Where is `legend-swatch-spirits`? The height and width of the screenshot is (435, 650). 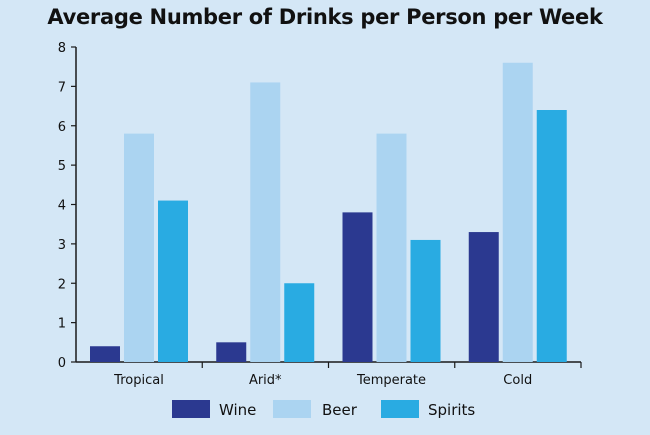
legend-swatch-spirits is located at coordinates (400, 409).